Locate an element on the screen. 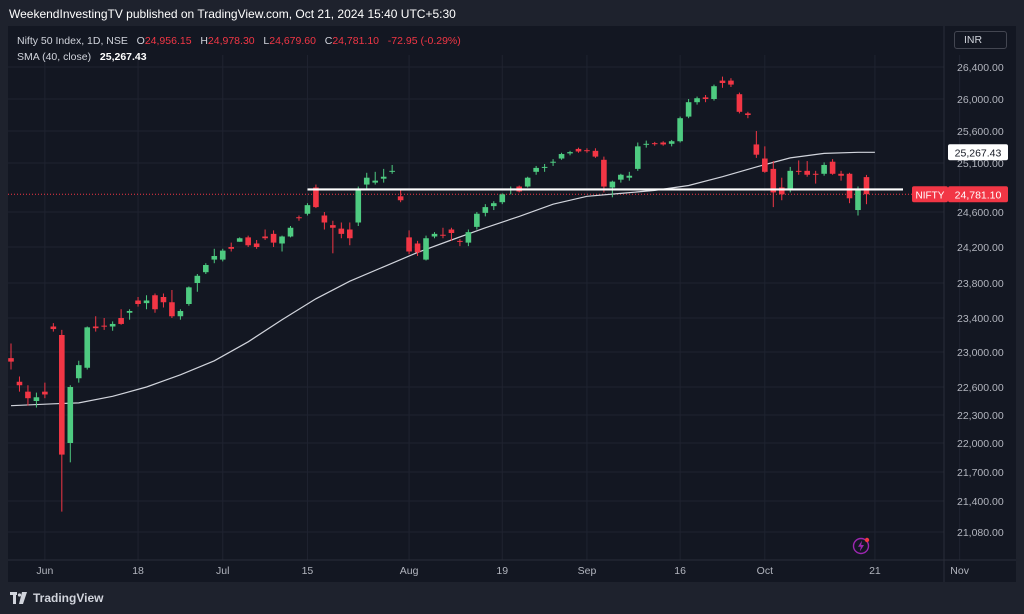  sma-price-label: 25,267.43 is located at coordinates (978, 153).